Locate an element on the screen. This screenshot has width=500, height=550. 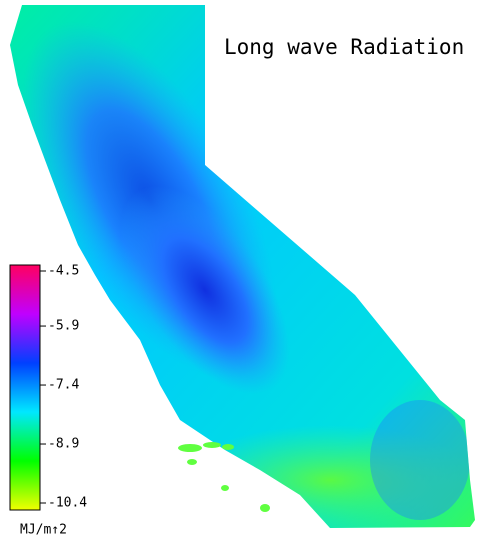
colorbar-unit: MJ/m↑2 is located at coordinates (43, 530).